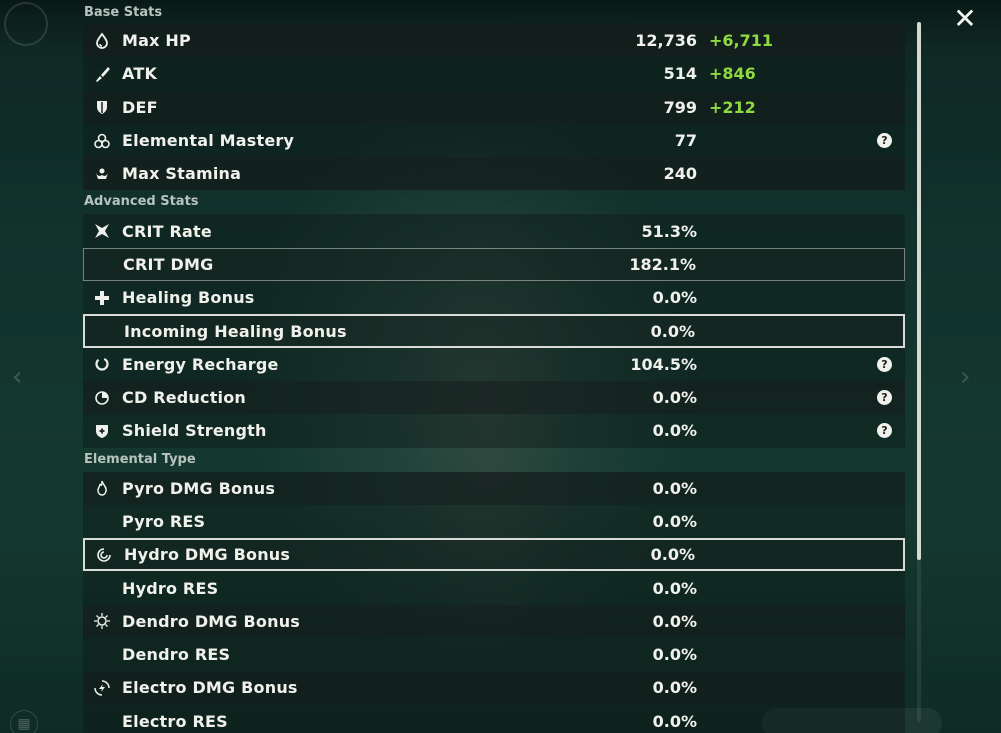  I want to click on stat-name: Energy Recharge, so click(200, 364).